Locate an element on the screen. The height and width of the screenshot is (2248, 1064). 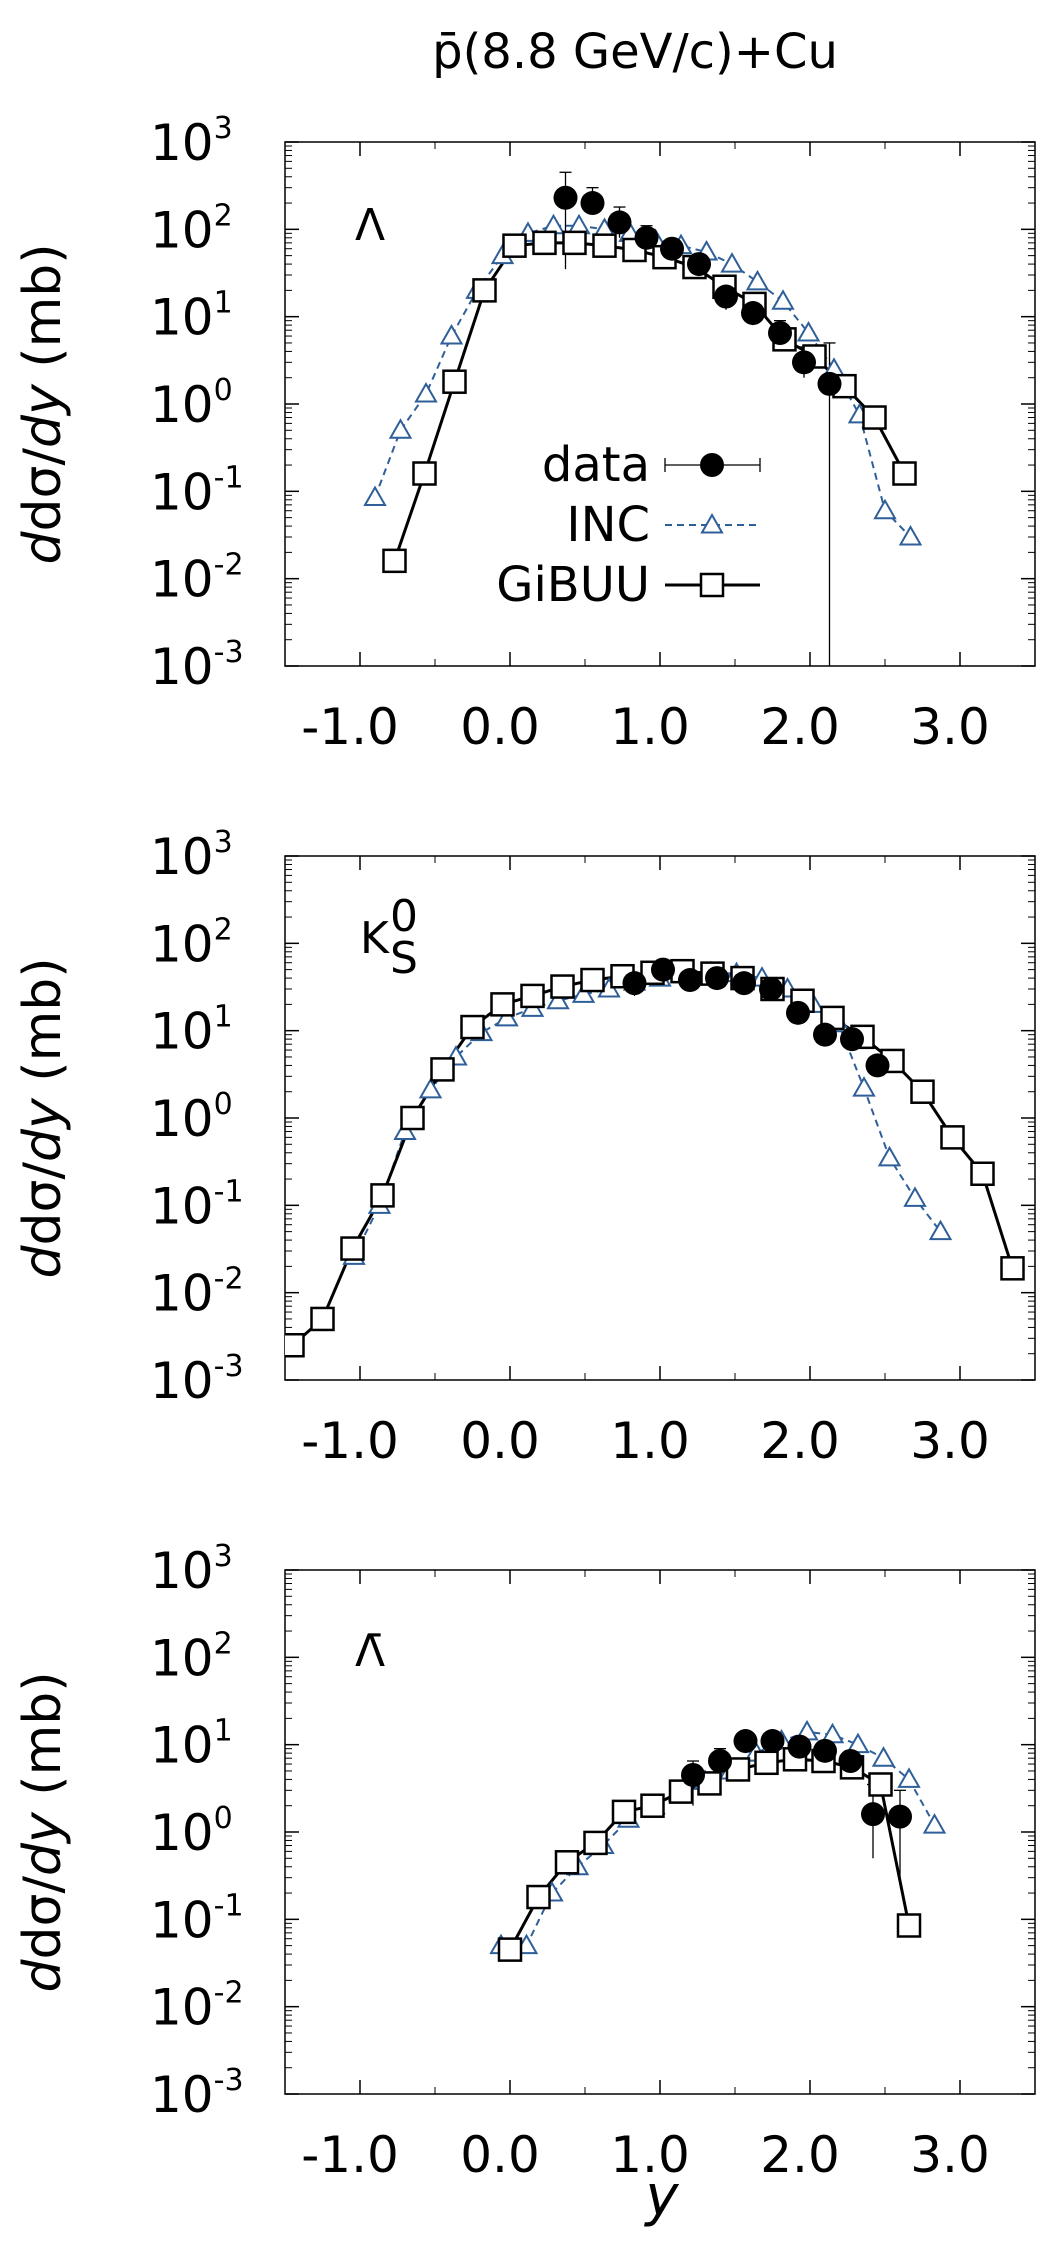
particle-label: Λ is located at coordinates (370, 225).